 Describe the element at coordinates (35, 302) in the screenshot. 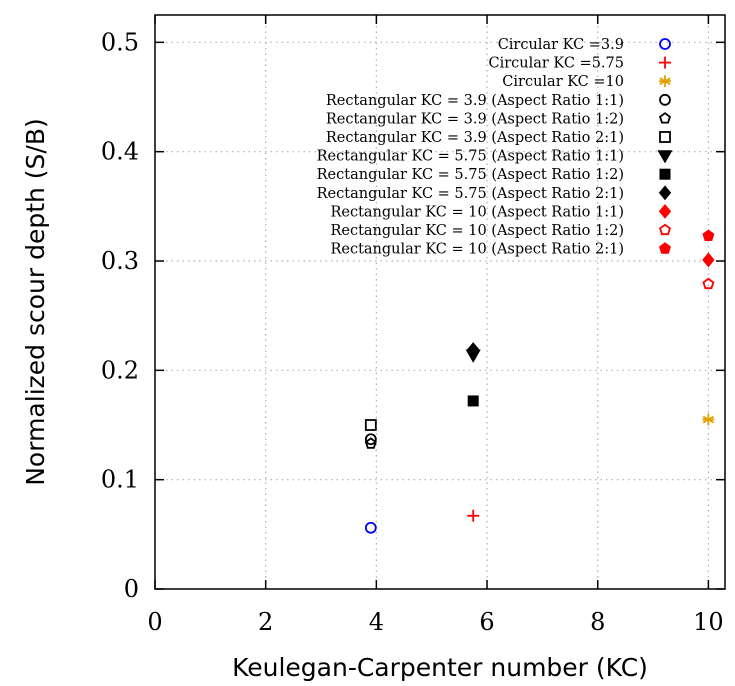

I see `y-axis-title: Normalized scour depth (S/B)` at that location.